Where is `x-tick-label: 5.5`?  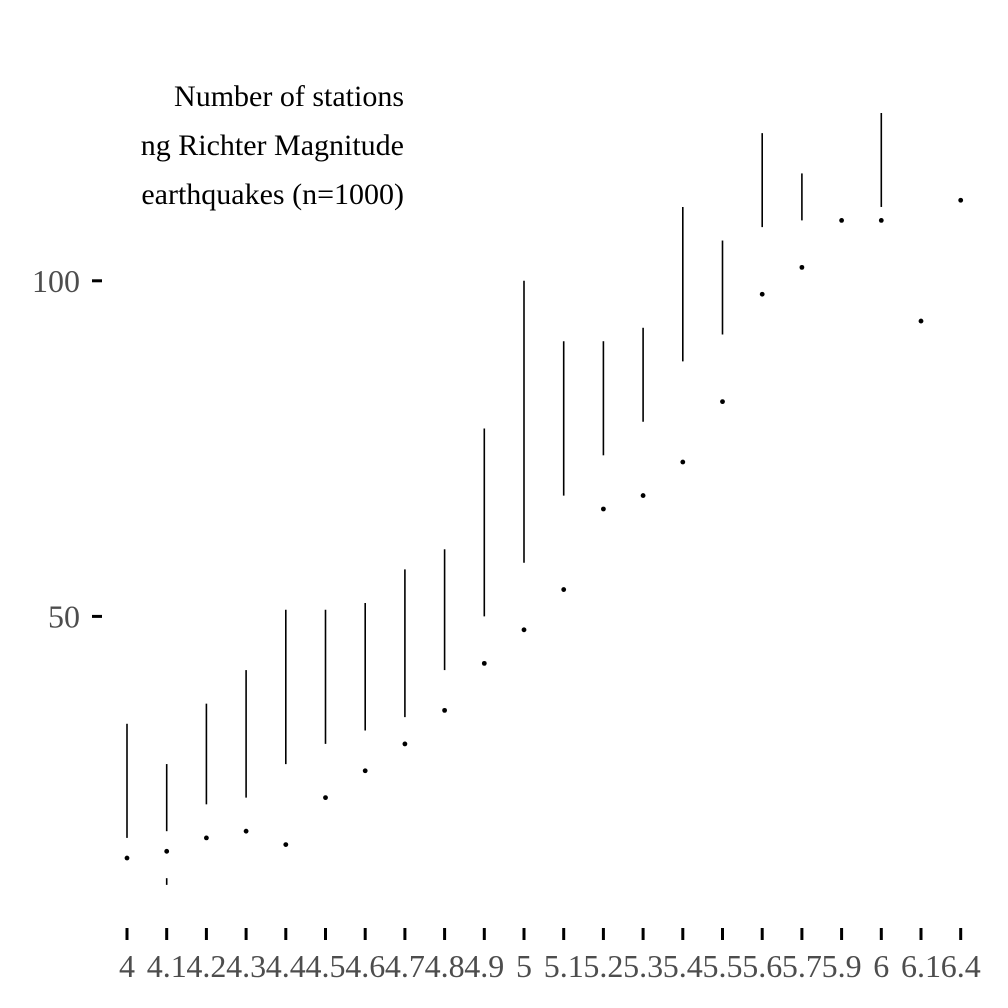
x-tick-label: 5.5 is located at coordinates (723, 966).